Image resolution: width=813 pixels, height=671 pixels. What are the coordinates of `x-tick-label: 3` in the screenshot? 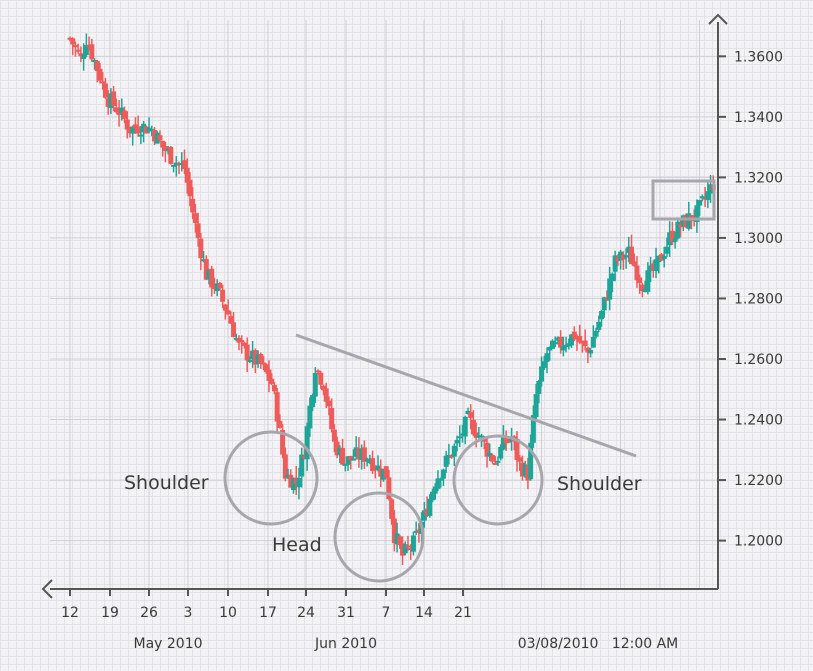 It's located at (188, 613).